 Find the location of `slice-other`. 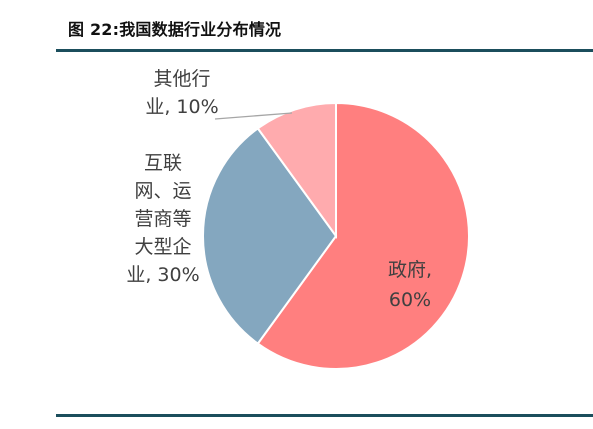

slice-other is located at coordinates (296, 170).